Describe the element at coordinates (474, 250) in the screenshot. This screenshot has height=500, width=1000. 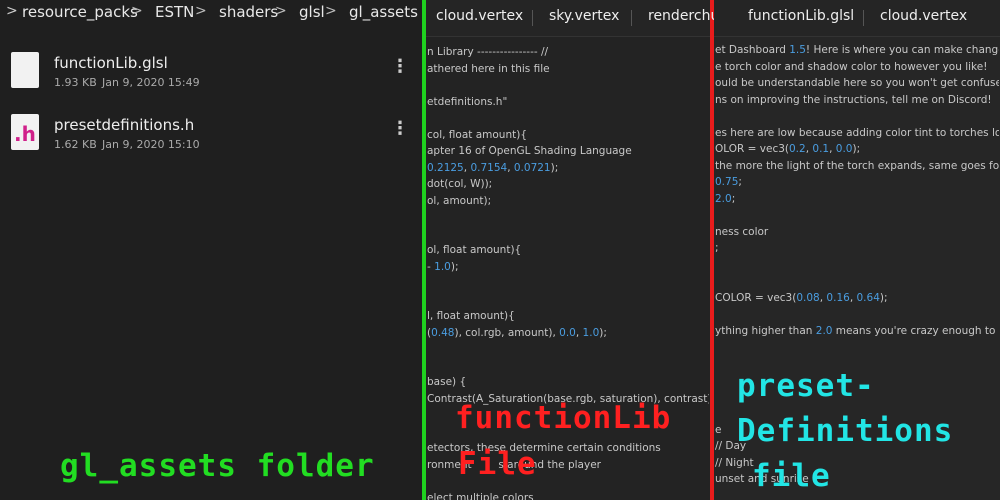
I see `code-line: ol, float amount){` at that location.